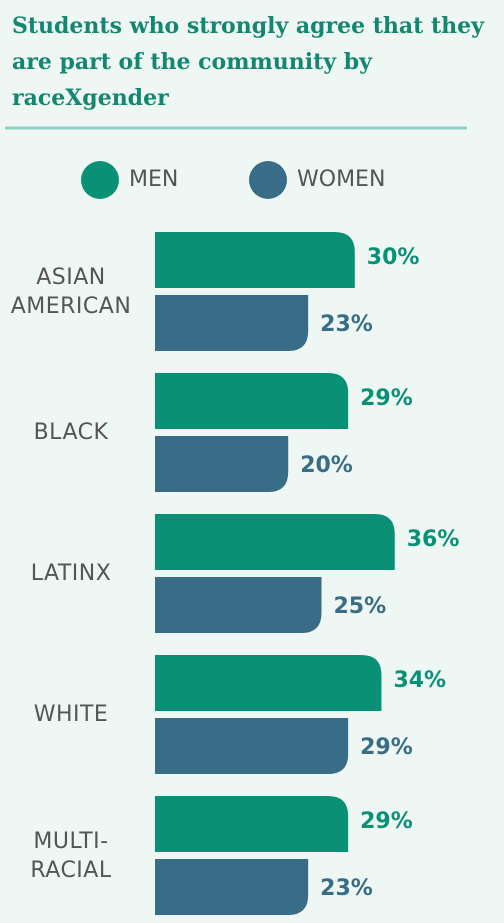 The height and width of the screenshot is (923, 504). I want to click on value-label: 25%, so click(360, 606).